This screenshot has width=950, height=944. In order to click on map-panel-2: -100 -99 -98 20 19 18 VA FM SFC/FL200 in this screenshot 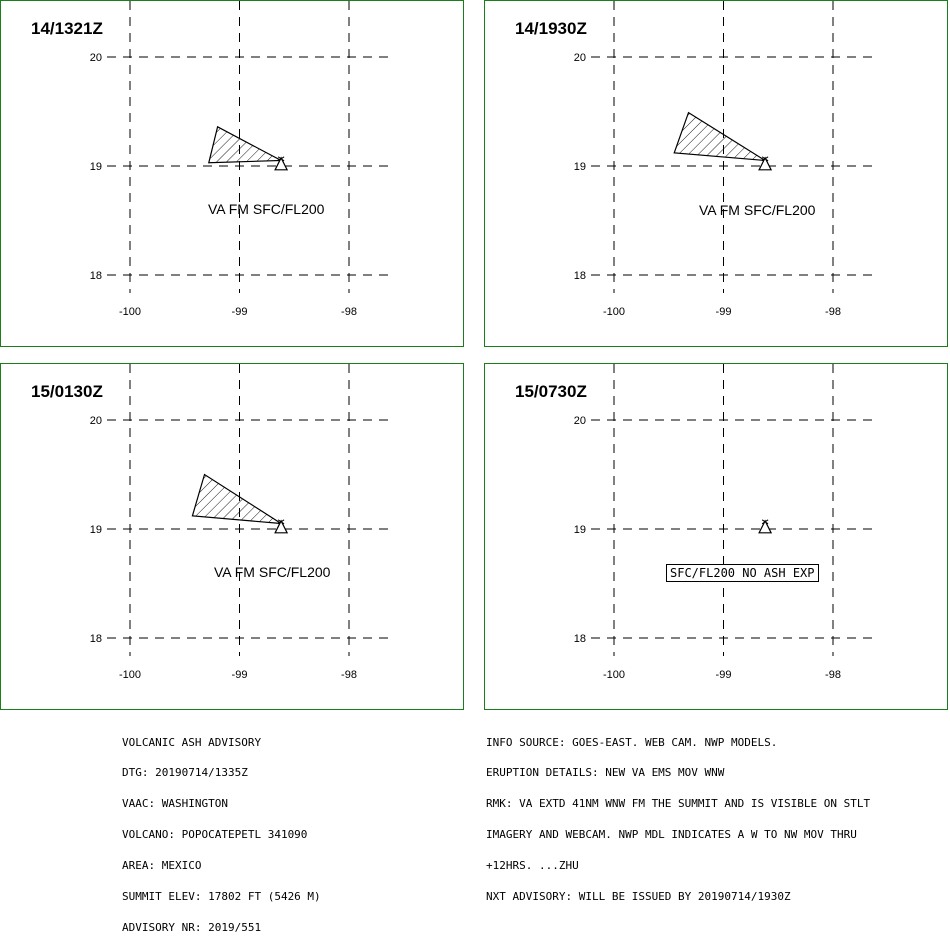, I will do `click(725, 159)`.